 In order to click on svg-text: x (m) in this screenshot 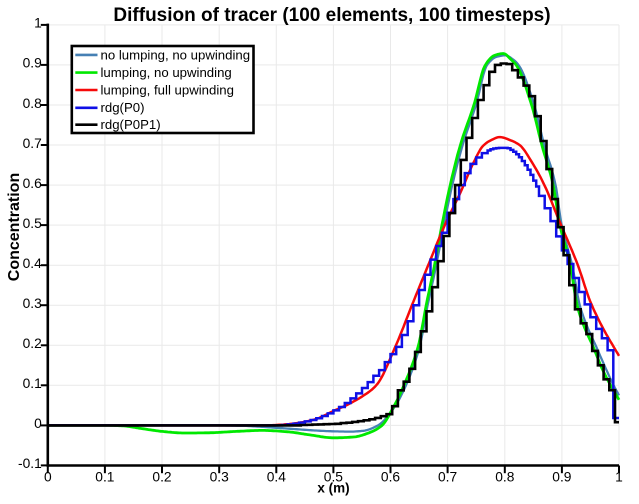, I will do `click(333, 488)`.